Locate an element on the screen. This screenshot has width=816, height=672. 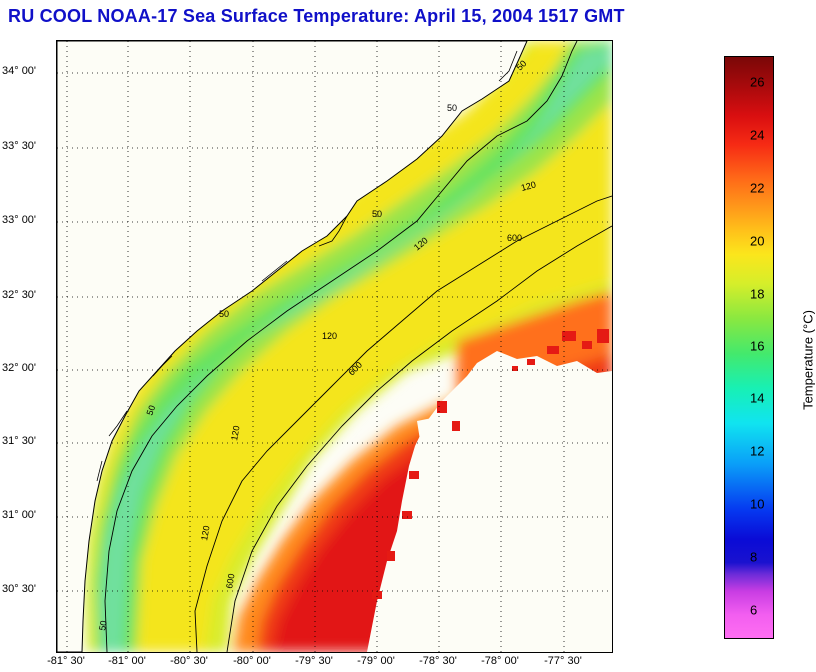
lat-label-33-30: 33° 30' is located at coordinates (19, 146).